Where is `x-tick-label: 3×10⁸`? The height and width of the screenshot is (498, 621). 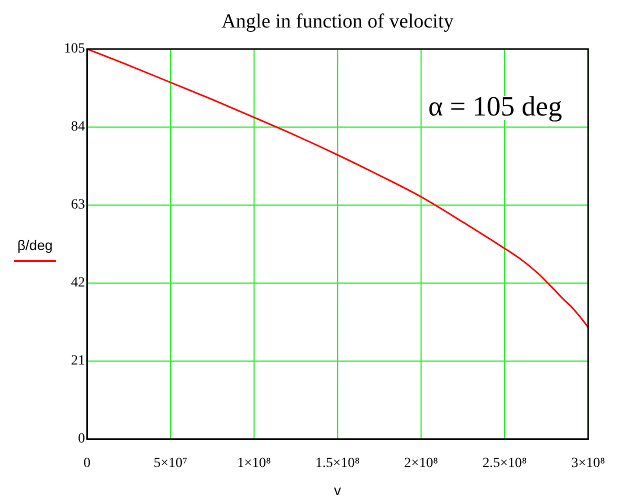 x-tick-label: 3×10⁸ is located at coordinates (588, 464).